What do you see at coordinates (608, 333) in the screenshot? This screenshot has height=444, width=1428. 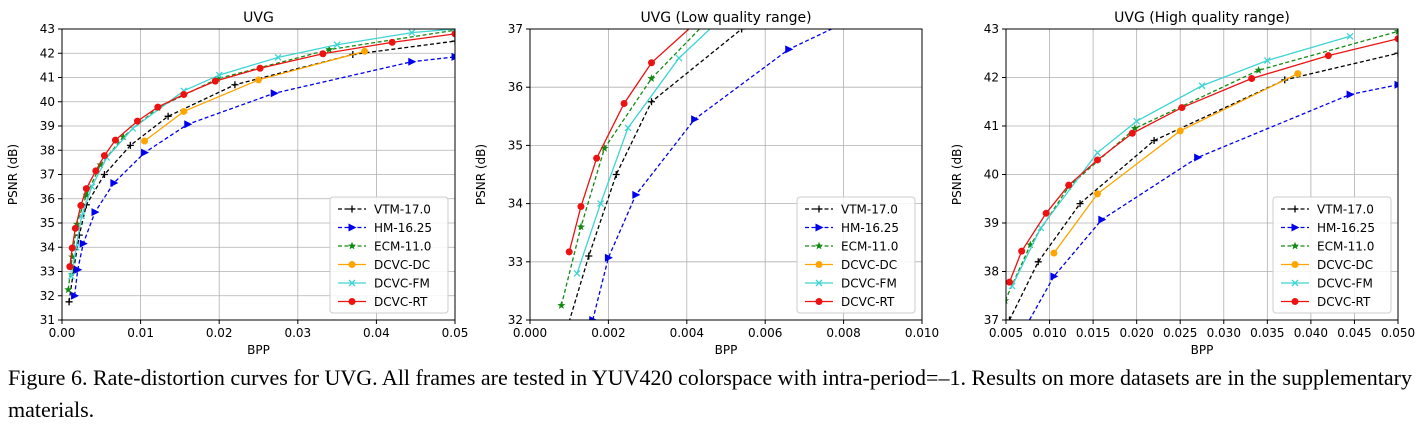 I see `x-tick-label: 0.002` at bounding box center [608, 333].